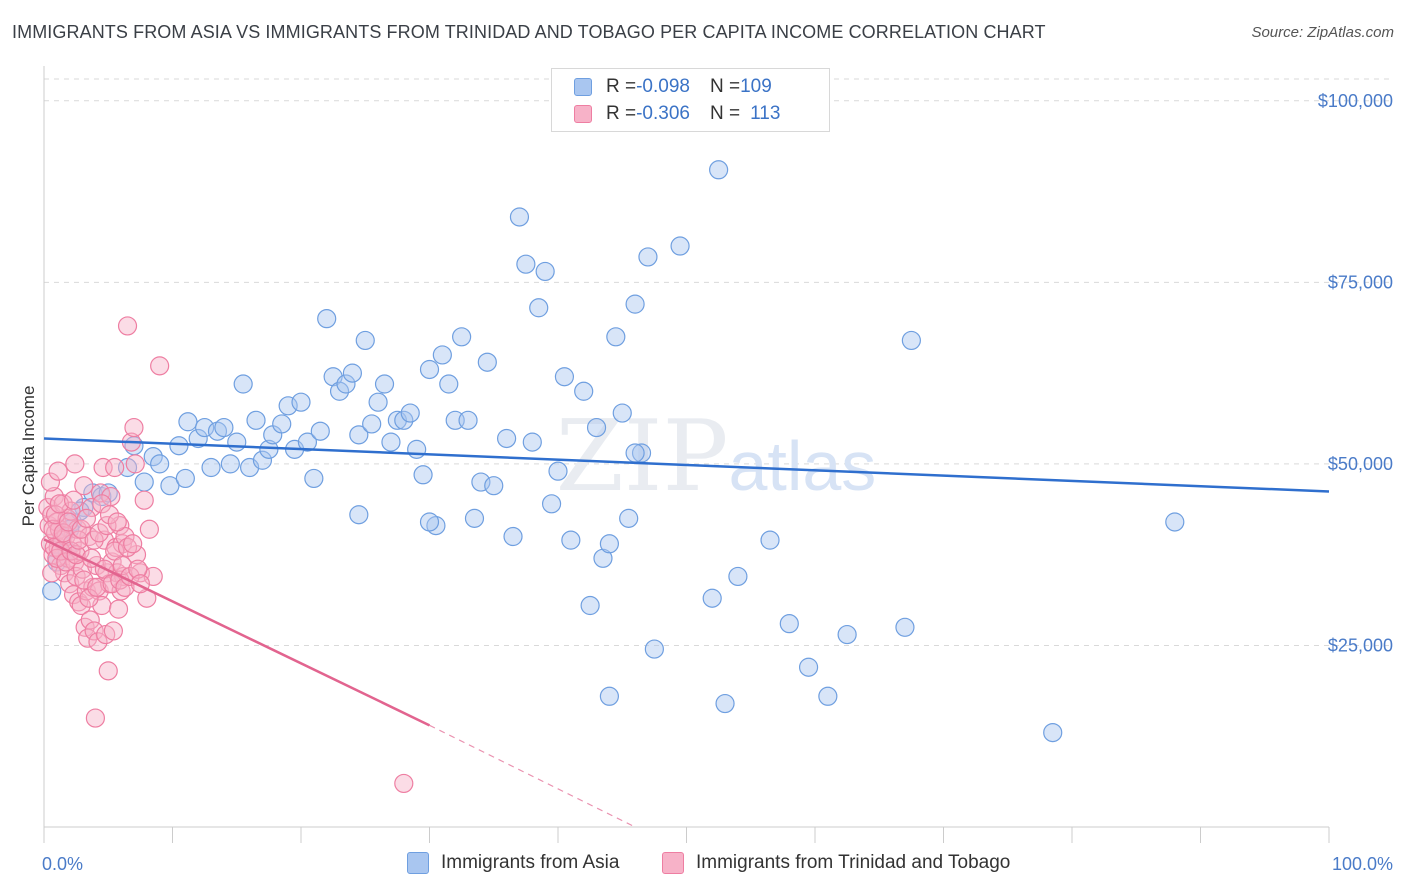 The height and width of the screenshot is (892, 1406). I want to click on trend-line-asia, so click(686, 465).